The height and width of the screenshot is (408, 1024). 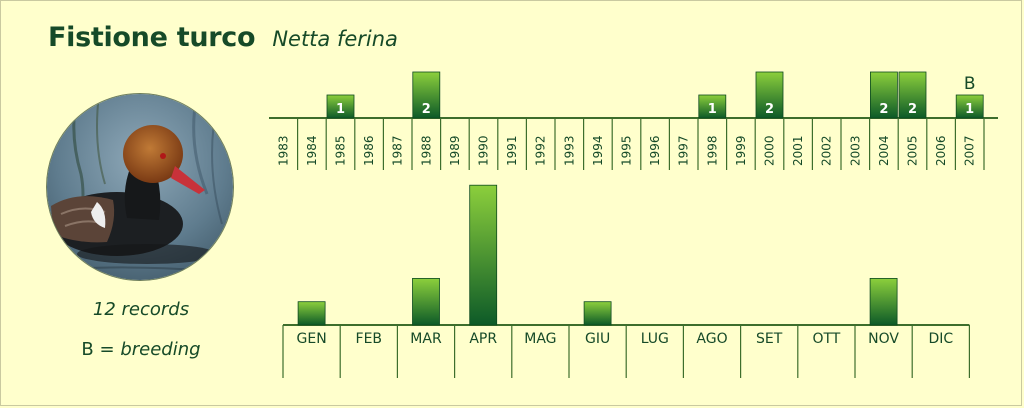 What do you see at coordinates (597, 313) in the screenshot?
I see `month-bar-GIU` at bounding box center [597, 313].